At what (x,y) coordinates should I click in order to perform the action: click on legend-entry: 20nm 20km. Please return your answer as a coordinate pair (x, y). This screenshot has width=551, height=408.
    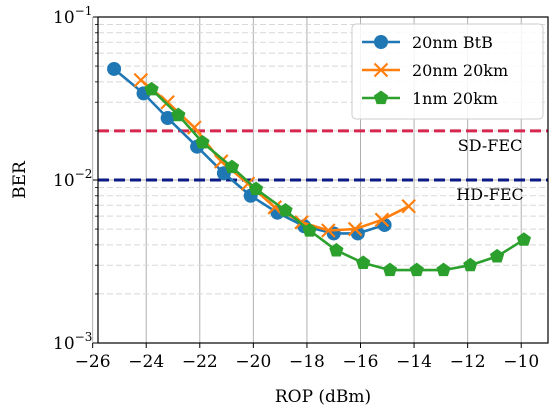
    Looking at the image, I should click on (435, 70).